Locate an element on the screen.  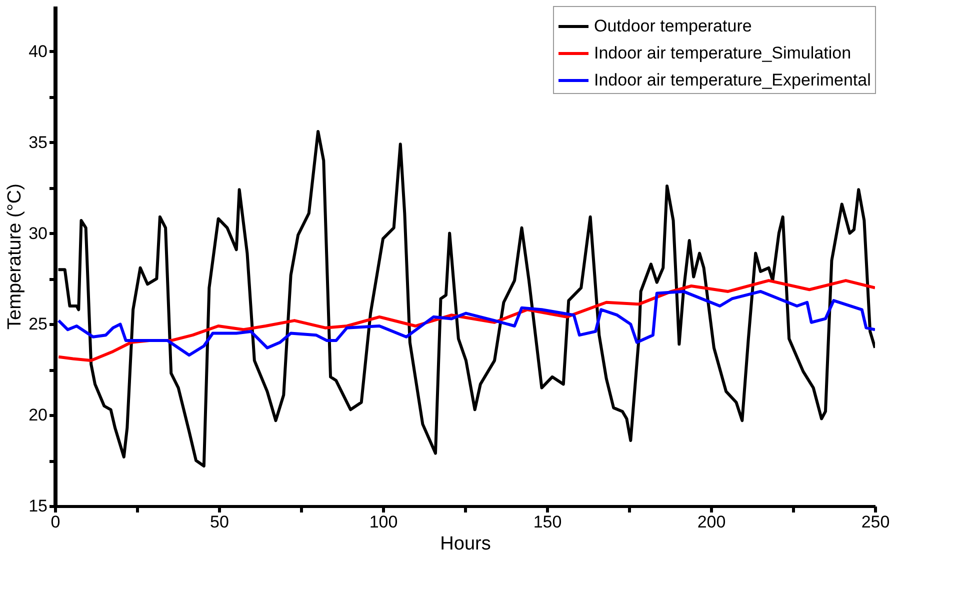
x-tick-label: 200 is located at coordinates (711, 522).